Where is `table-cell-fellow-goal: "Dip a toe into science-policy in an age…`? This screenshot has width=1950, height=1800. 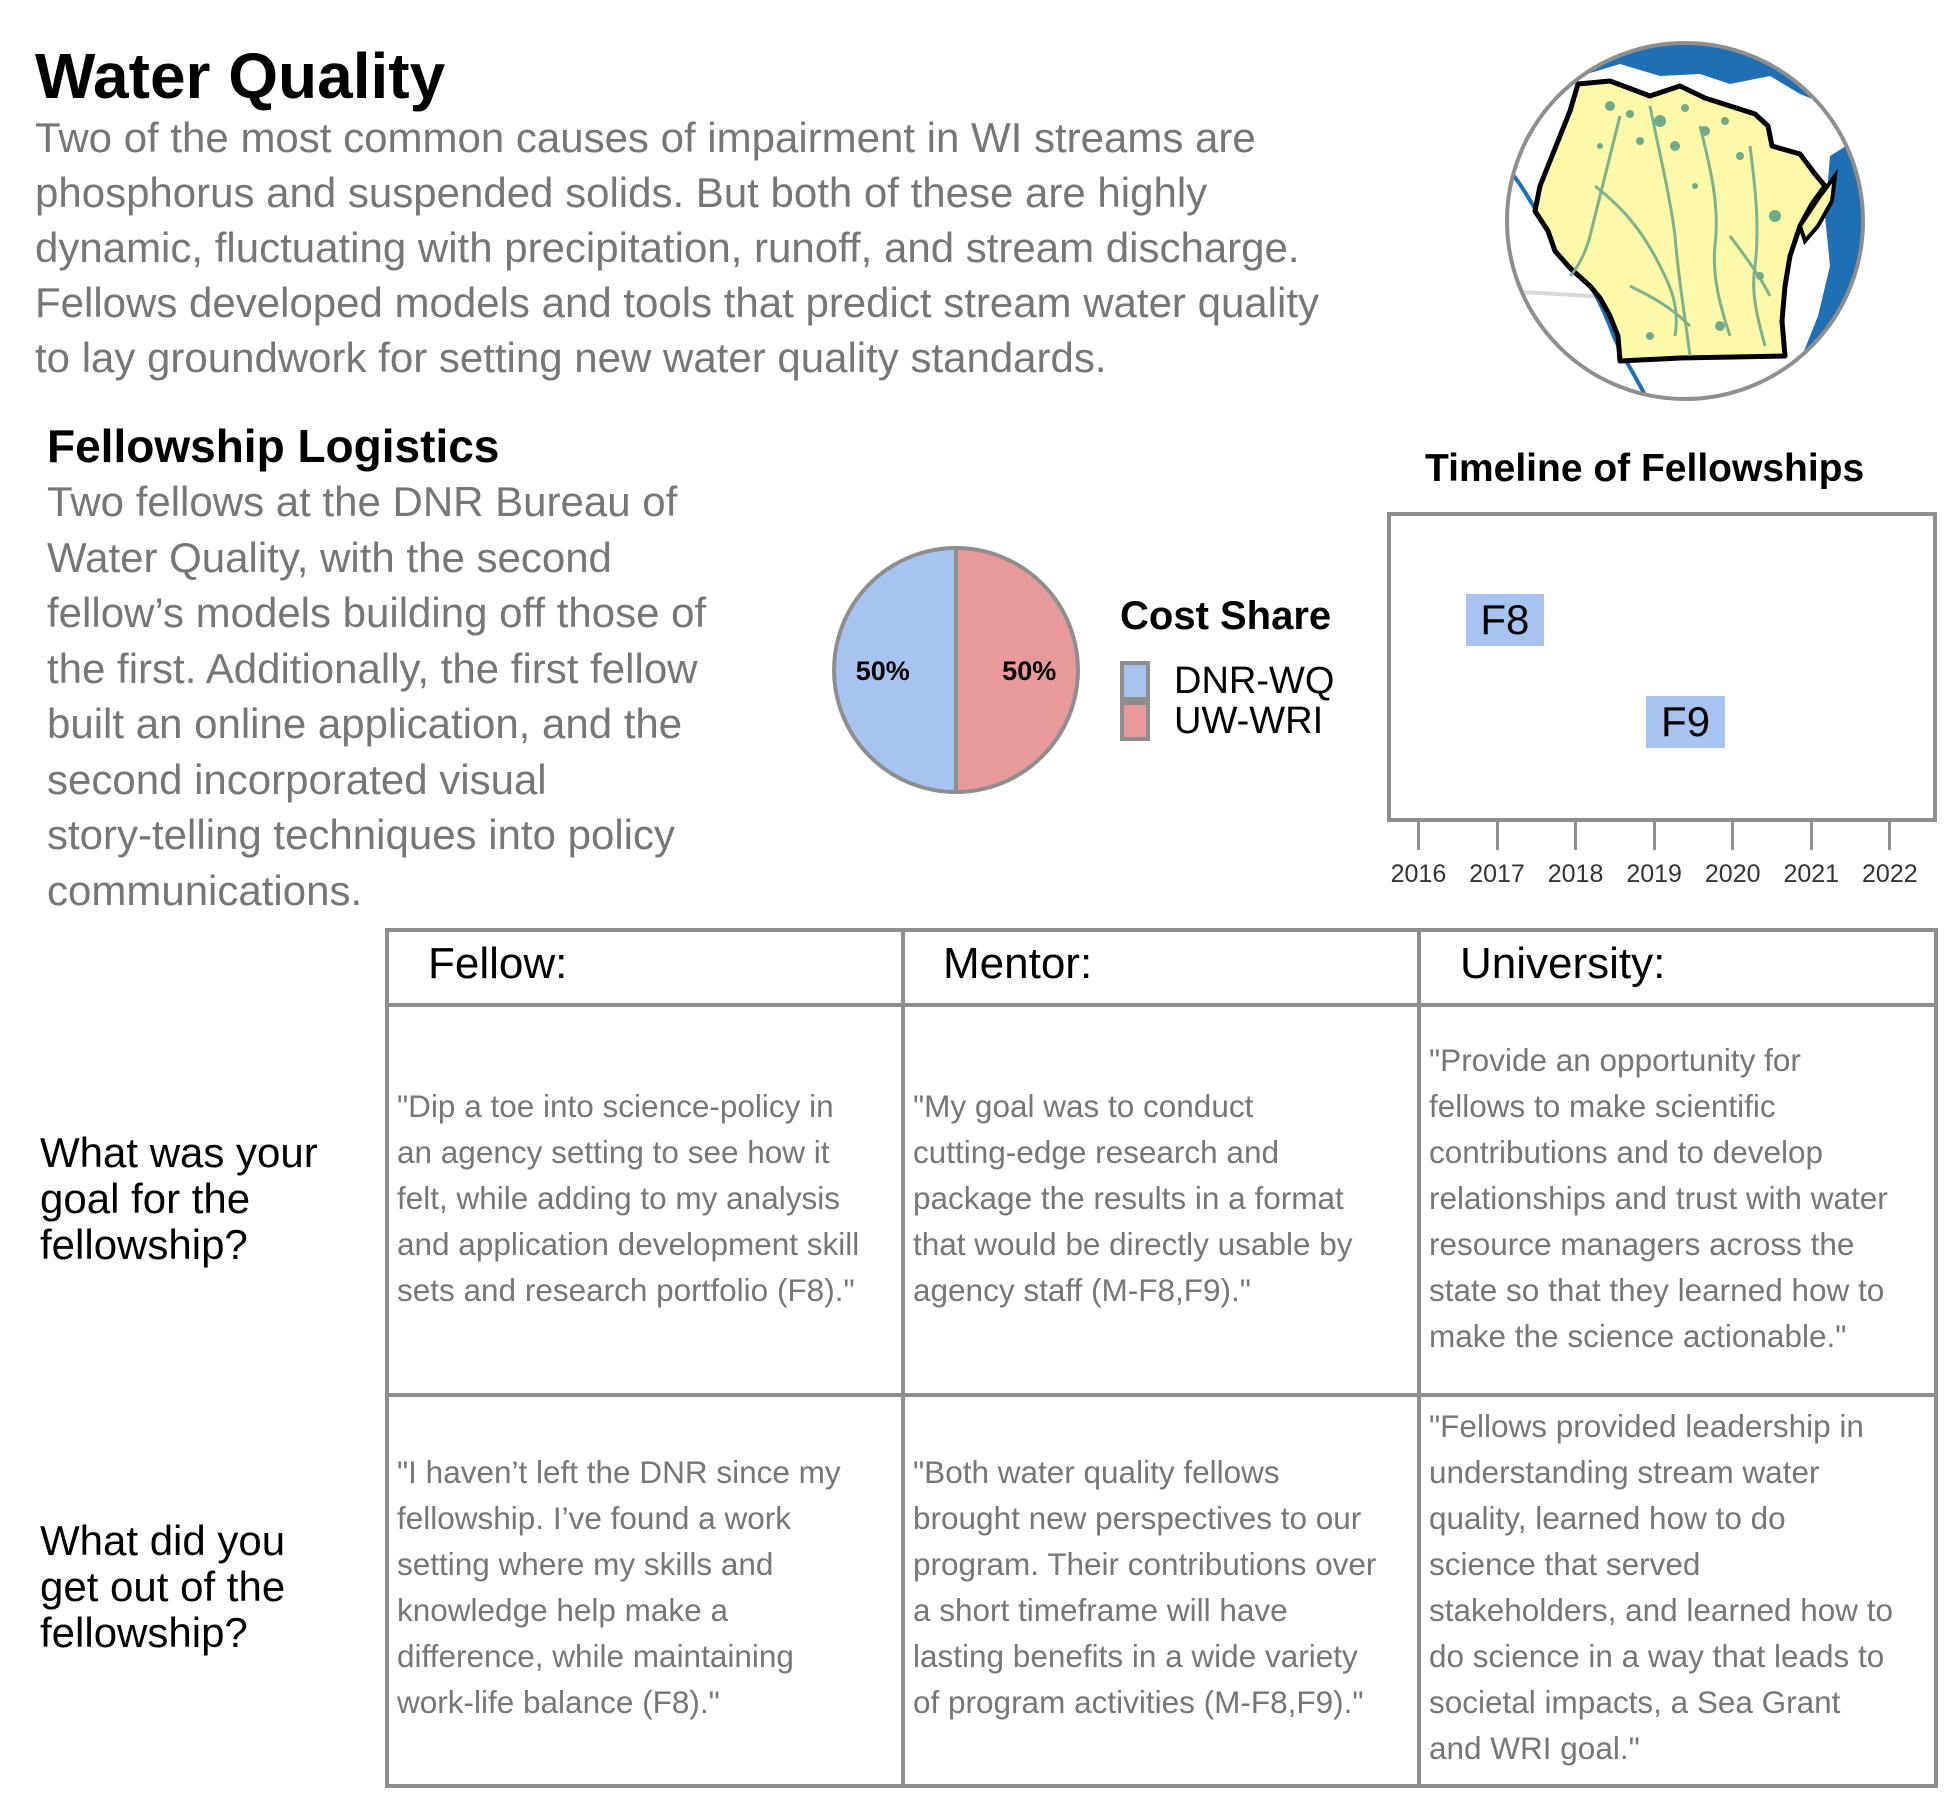 table-cell-fellow-goal: "Dip a toe into science-policy in an age… is located at coordinates (652, 1198).